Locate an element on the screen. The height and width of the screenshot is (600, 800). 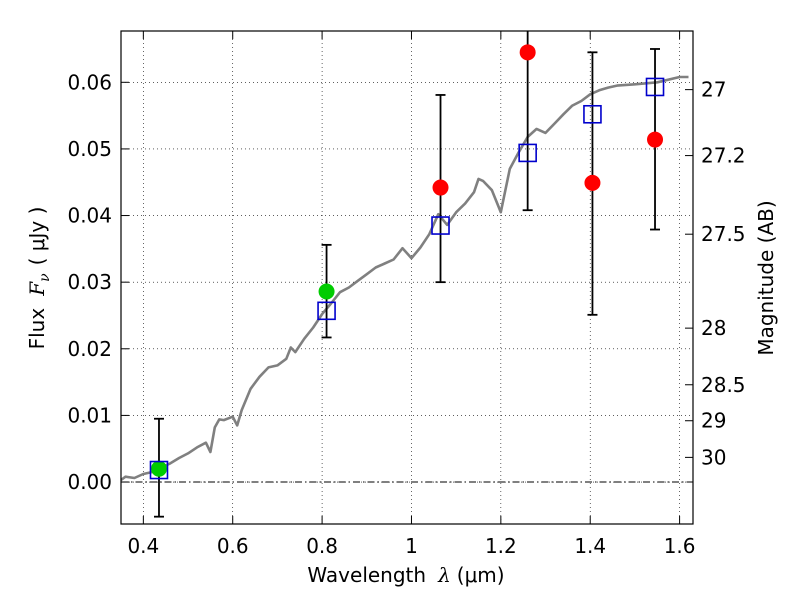
x-axis-label-symbol: λ is located at coordinates (444, 575).